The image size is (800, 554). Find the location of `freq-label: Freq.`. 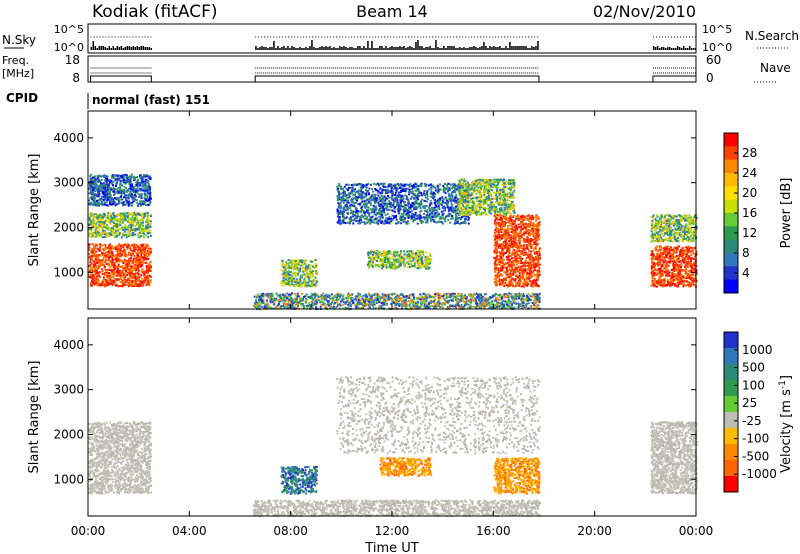

freq-label: Freq. is located at coordinates (15, 60).